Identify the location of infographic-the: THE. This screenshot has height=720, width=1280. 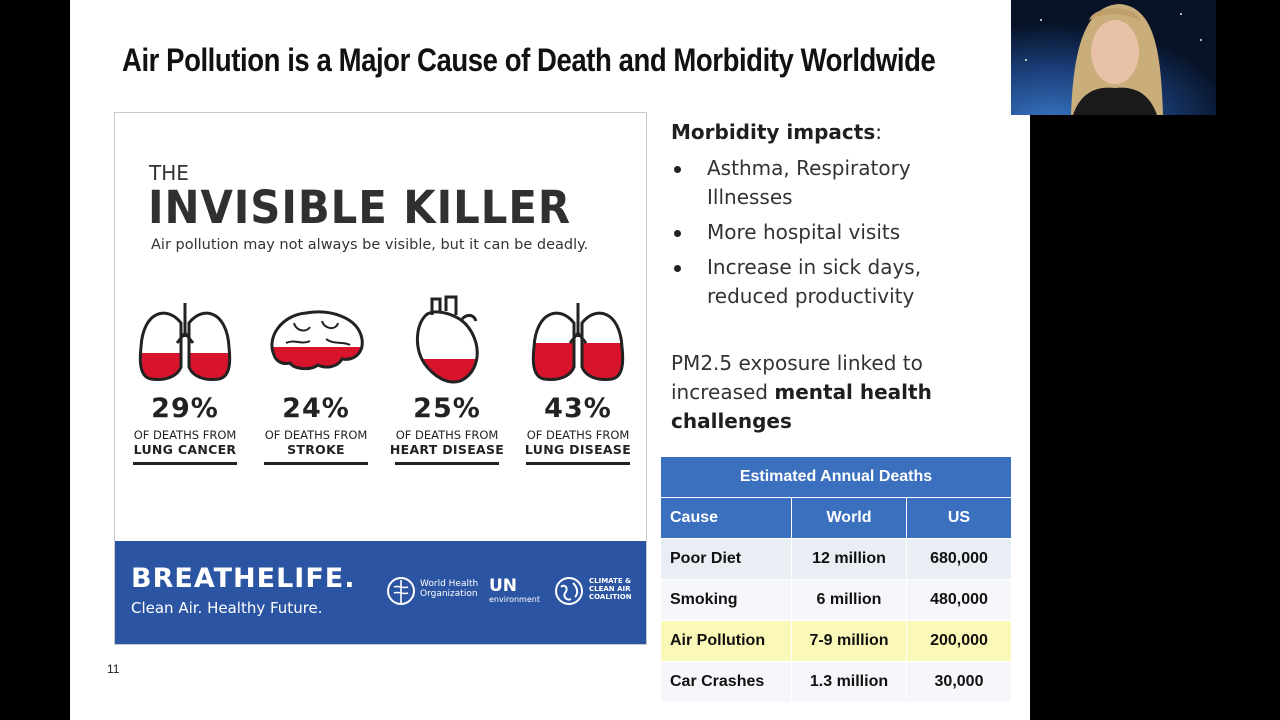
(169, 173).